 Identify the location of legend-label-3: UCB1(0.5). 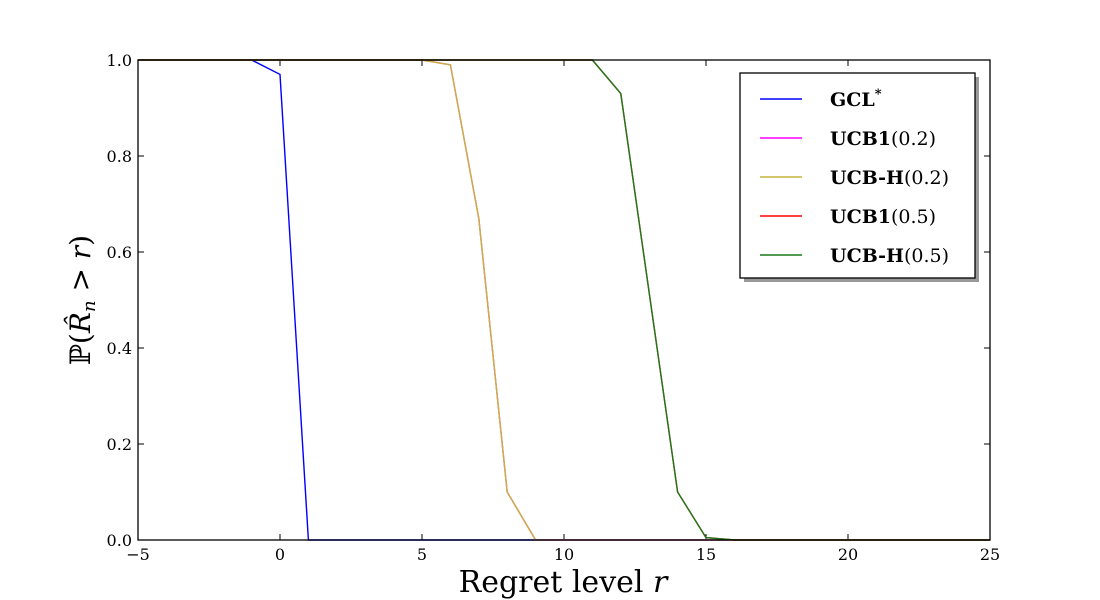
(883, 217).